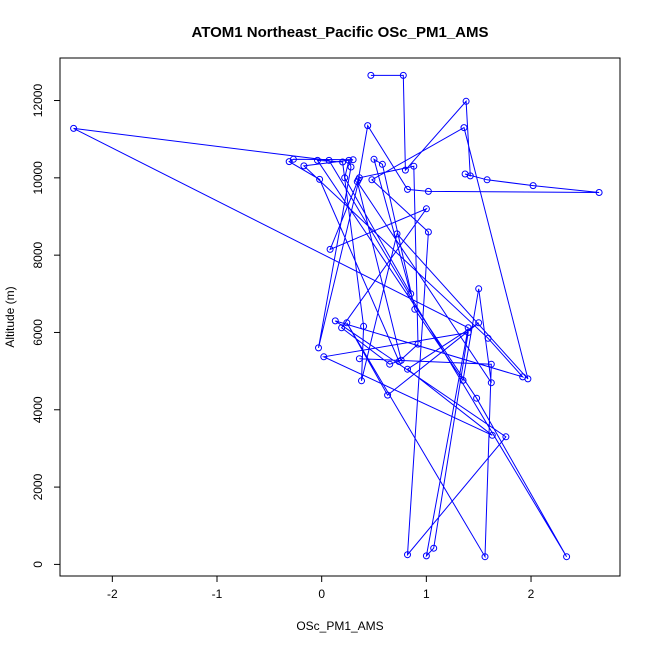  I want to click on x-axis: -2 -1 0 1 2, so click(321, 588).